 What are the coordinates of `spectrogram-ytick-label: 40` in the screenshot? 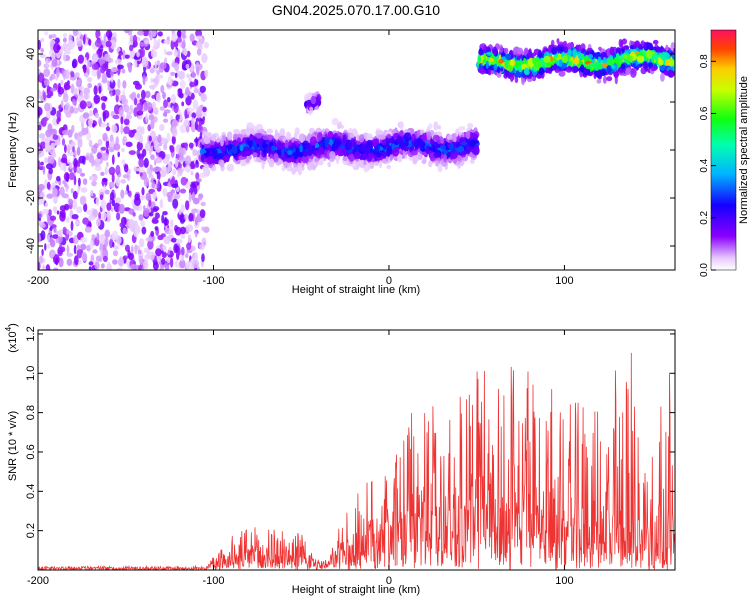 It's located at (31, 54).